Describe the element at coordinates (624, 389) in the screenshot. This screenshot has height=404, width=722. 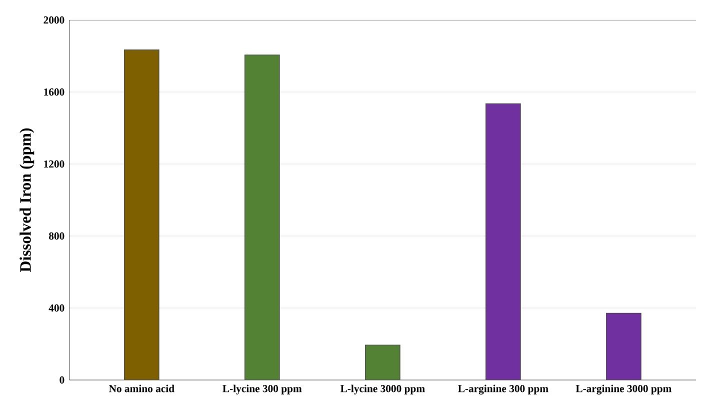
I see `x-tick-label: L-arginine 3000 ppm` at that location.